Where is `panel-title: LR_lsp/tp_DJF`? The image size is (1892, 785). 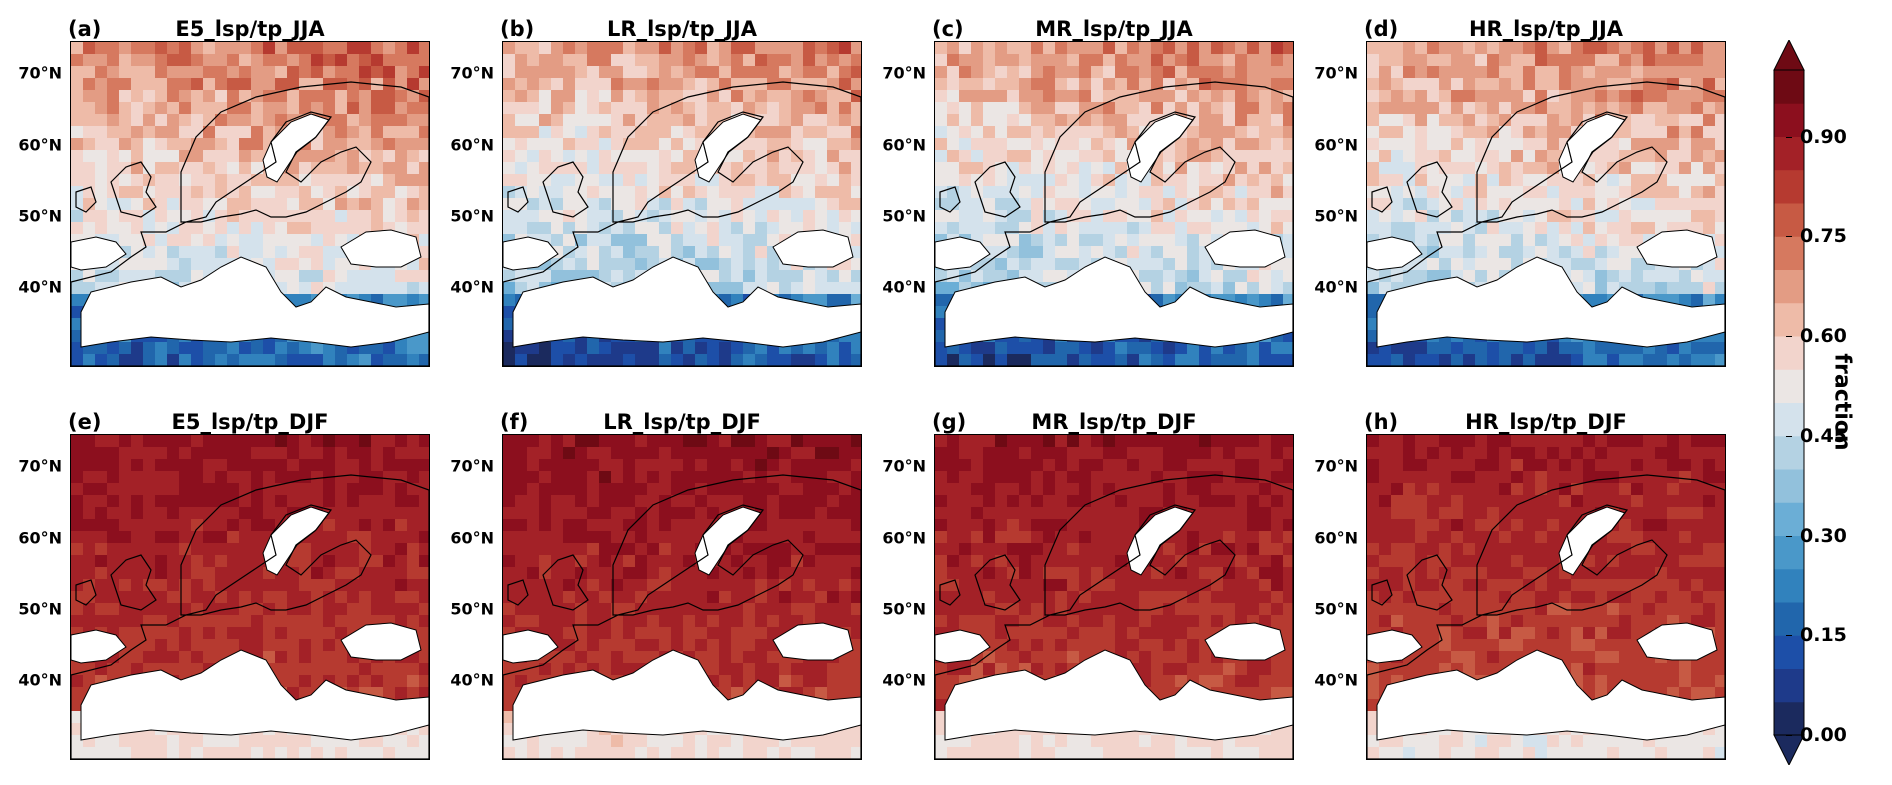
panel-title: LR_lsp/tp_DJF is located at coordinates (682, 422).